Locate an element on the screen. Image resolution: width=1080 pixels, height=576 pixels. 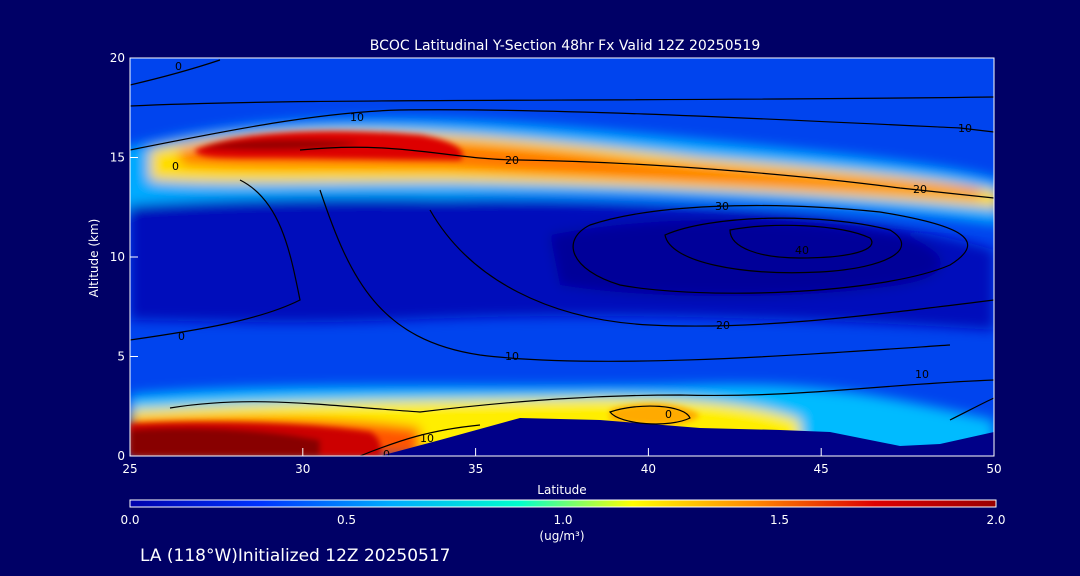
x-axis-label: Latitude is located at coordinates (561, 490).